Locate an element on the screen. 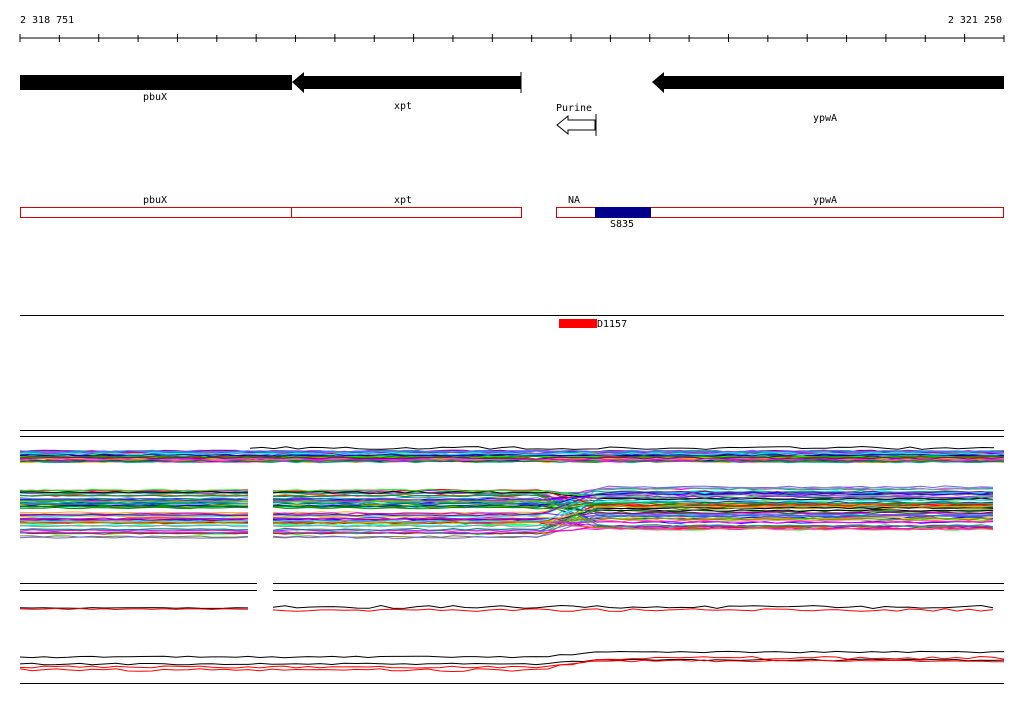 Image resolution: width=1024 pixels, height=714 pixels. probe-box is located at coordinates (578, 323).